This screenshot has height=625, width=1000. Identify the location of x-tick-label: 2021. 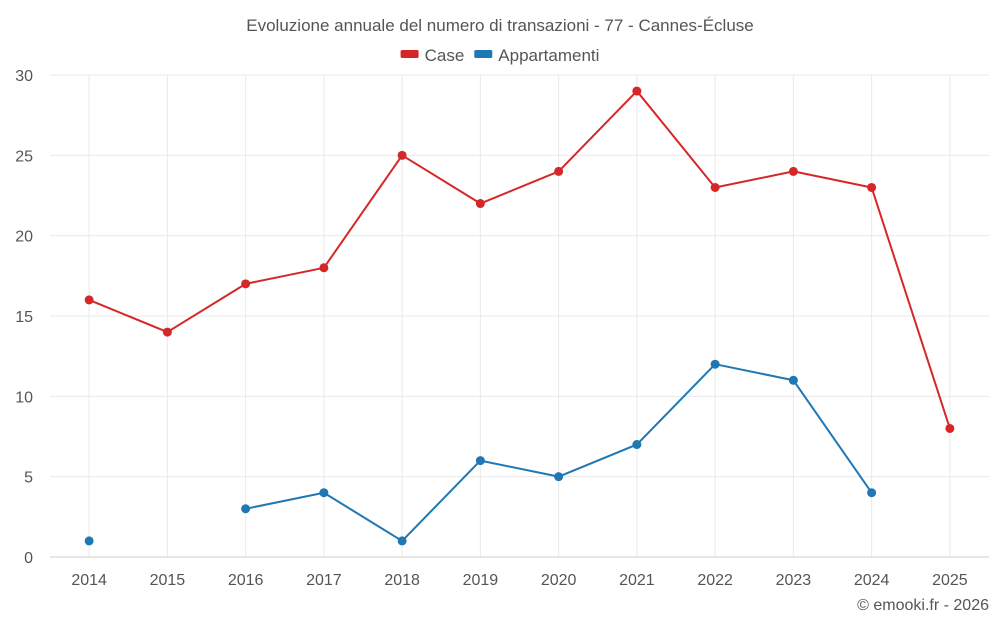
(637, 580).